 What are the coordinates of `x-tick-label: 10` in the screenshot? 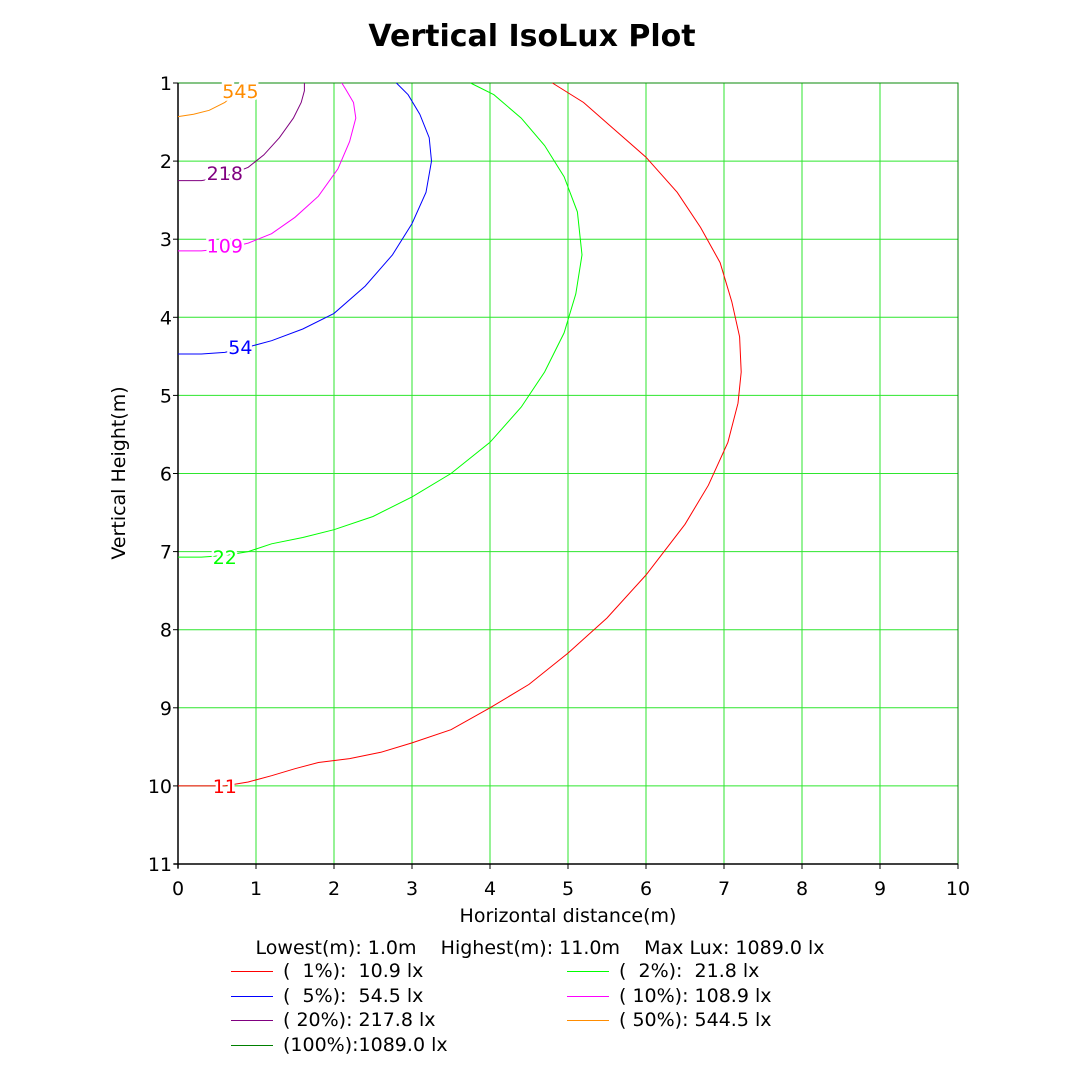 It's located at (958, 889).